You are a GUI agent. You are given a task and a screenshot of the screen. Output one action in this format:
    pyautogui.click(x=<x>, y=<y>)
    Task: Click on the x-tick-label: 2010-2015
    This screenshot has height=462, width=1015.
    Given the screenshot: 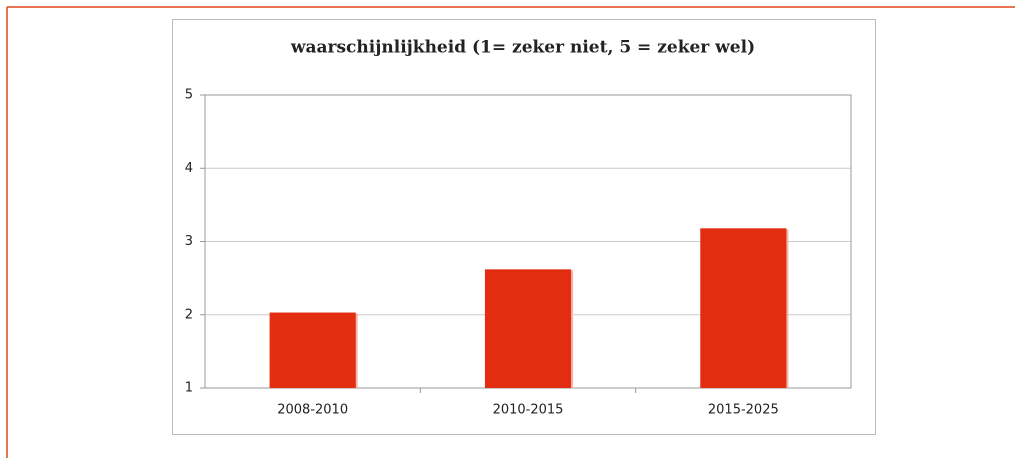 What is the action you would take?
    pyautogui.click(x=528, y=410)
    